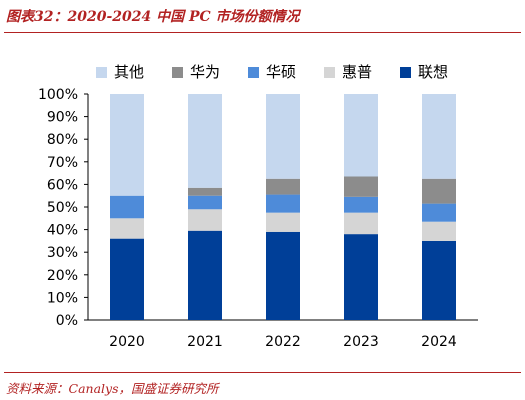 This screenshot has height=400, width=525. What do you see at coordinates (361, 342) in the screenshot?
I see `x-tick-label: 2023` at bounding box center [361, 342].